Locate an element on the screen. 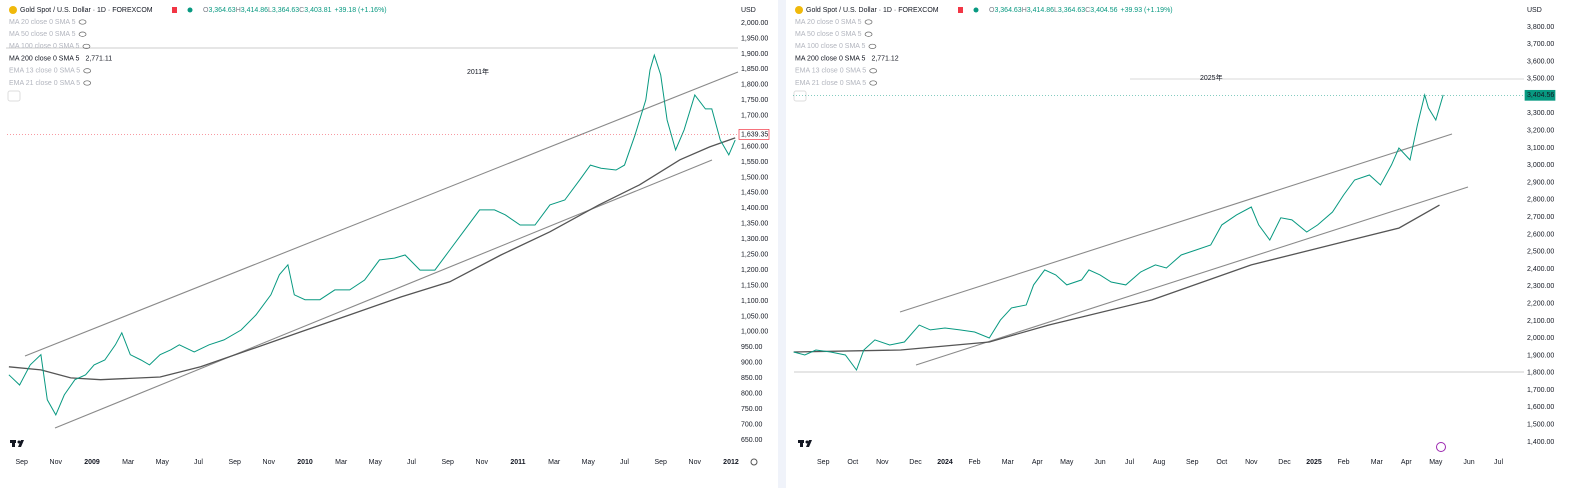 This screenshot has height=488, width=1572. y-tick-label: 1,350.00 is located at coordinates (754, 224).